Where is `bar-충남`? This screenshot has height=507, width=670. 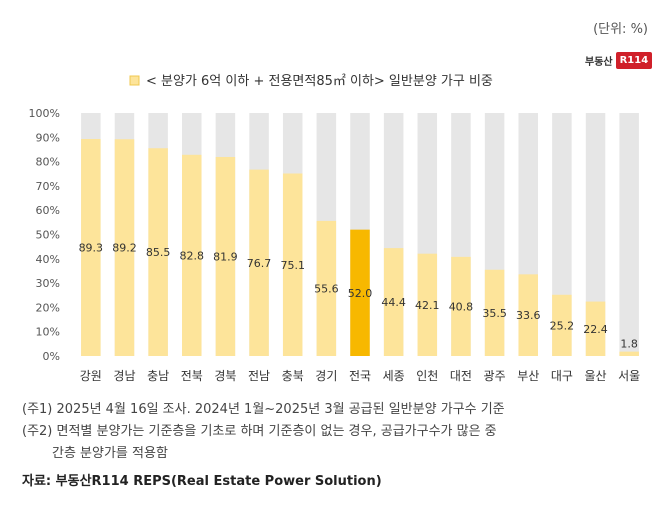
bar-충남 is located at coordinates (158, 252).